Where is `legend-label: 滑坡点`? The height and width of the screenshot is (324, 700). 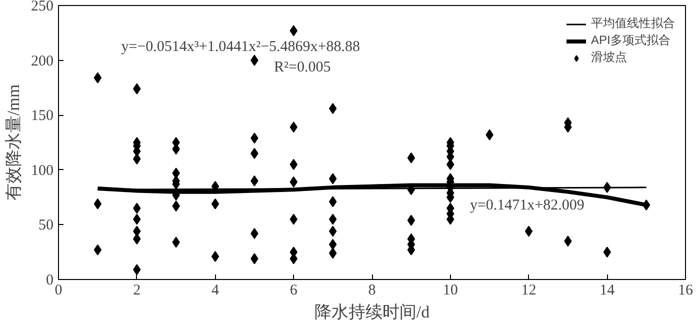 legend-label: 滑坡点 is located at coordinates (609, 57).